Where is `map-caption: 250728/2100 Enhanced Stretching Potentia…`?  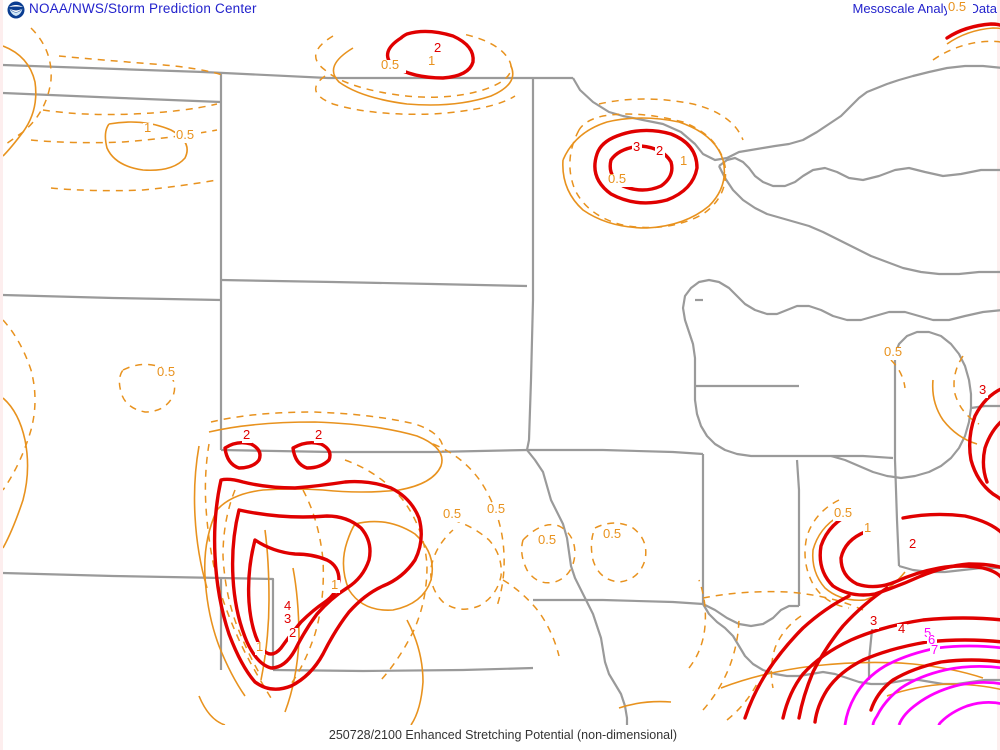 map-caption: 250728/2100 Enhanced Stretching Potentia… is located at coordinates (503, 735).